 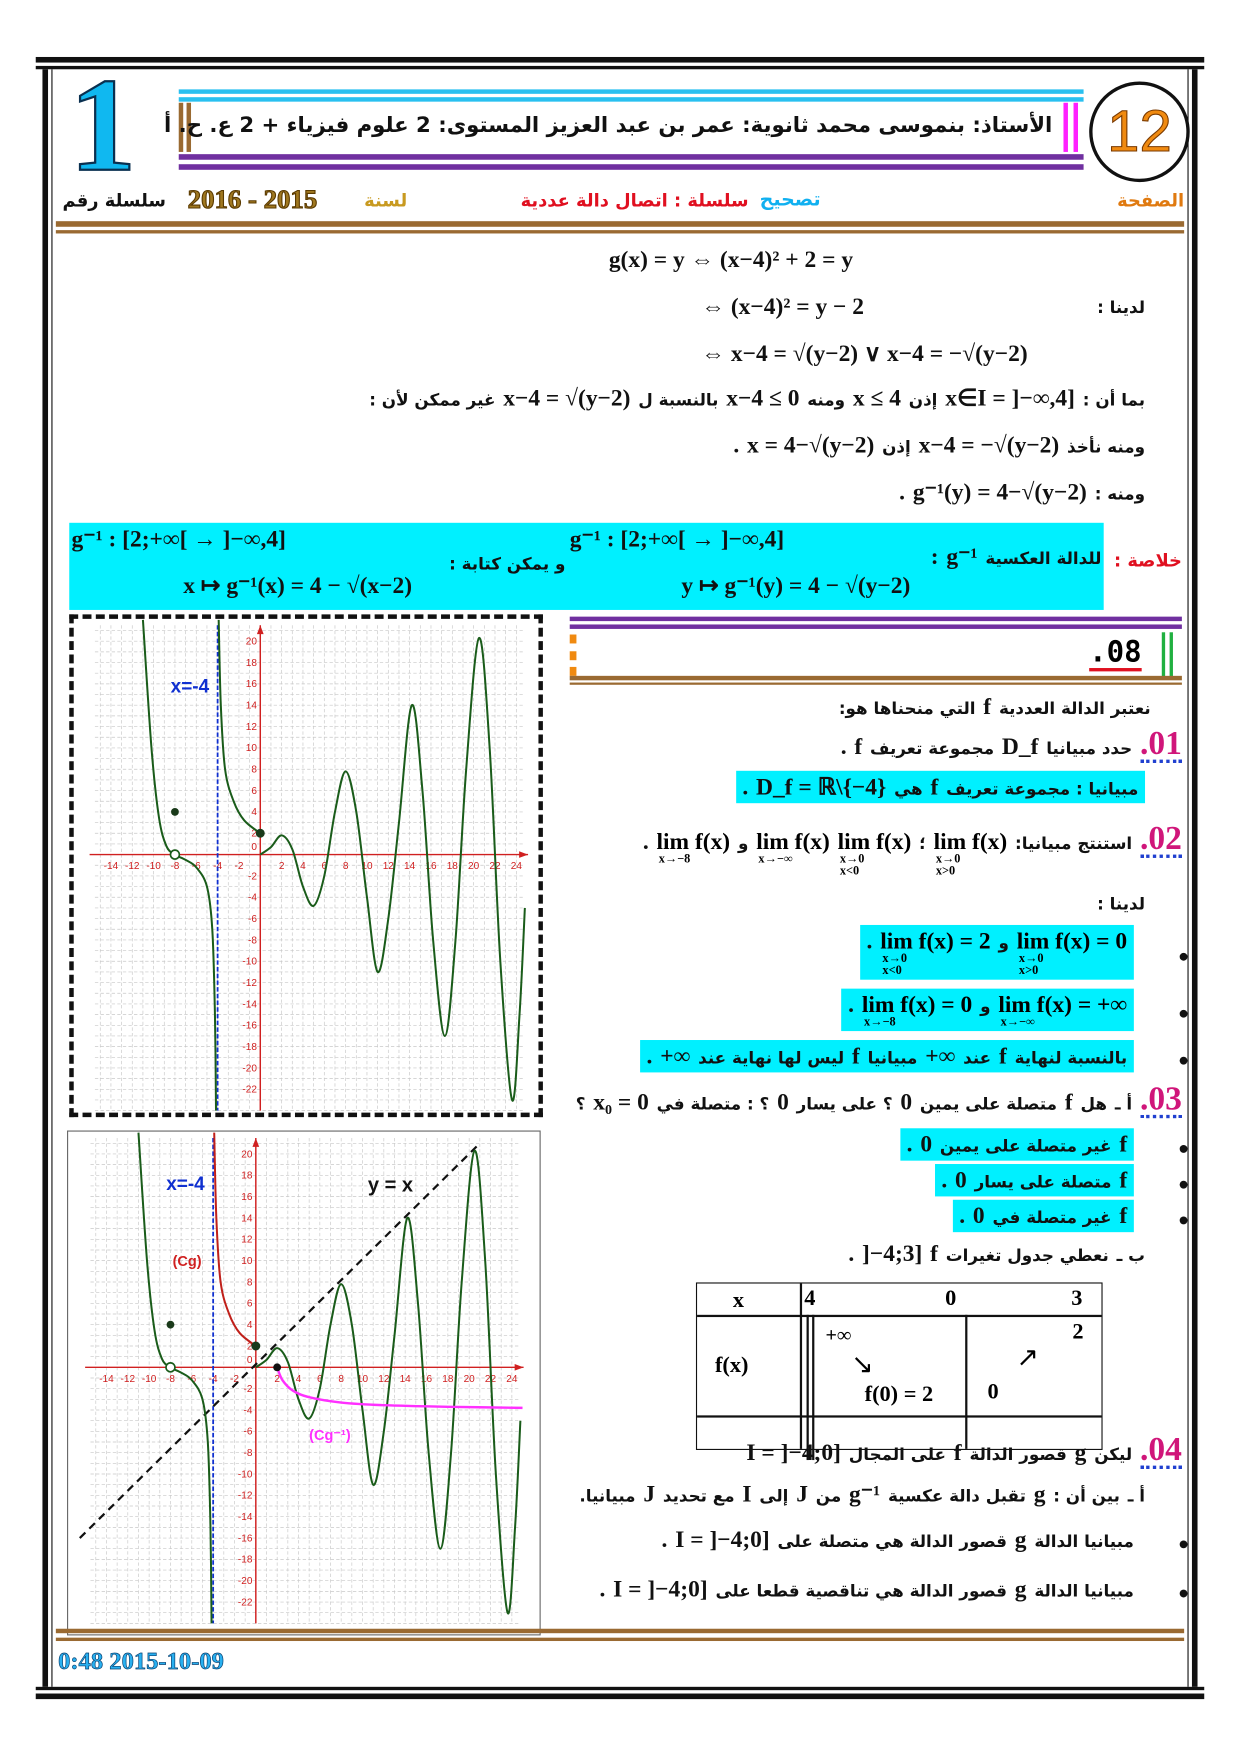 What do you see at coordinates (940, 787) in the screenshot?
I see `answer-01: مبيانيا : مجموعة تعريف f هي D_f = ℝ\{−4}.` at bounding box center [940, 787].